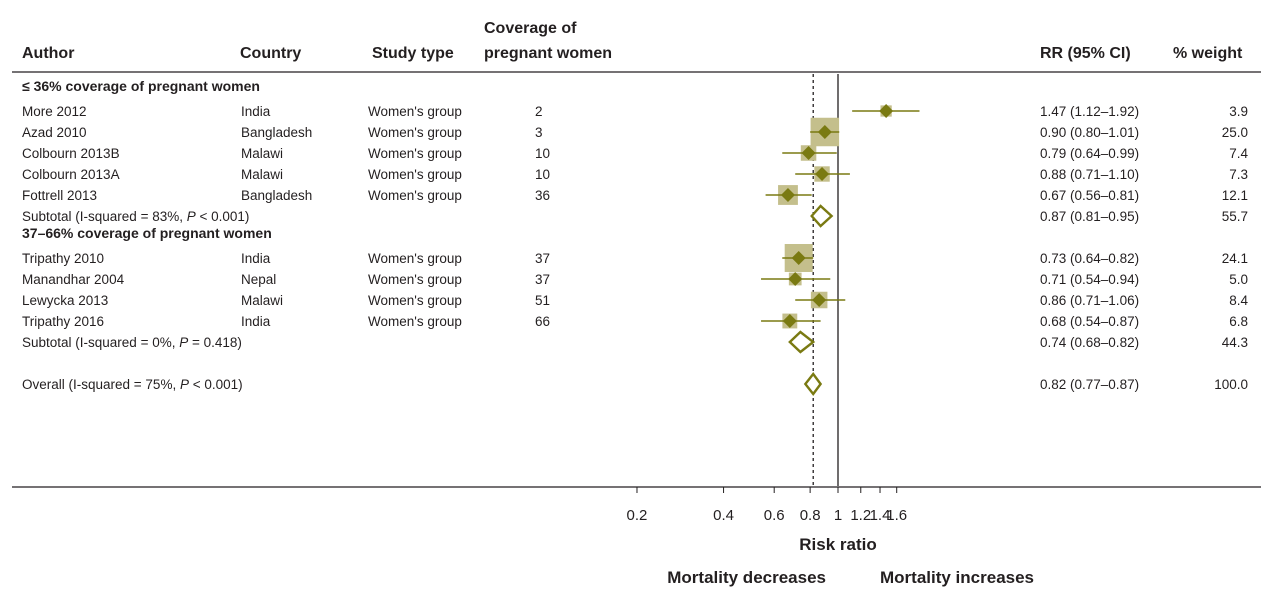 This screenshot has height=590, width=1261. What do you see at coordinates (1238, 321) in the screenshot?
I see `study-weight: 6.8` at bounding box center [1238, 321].